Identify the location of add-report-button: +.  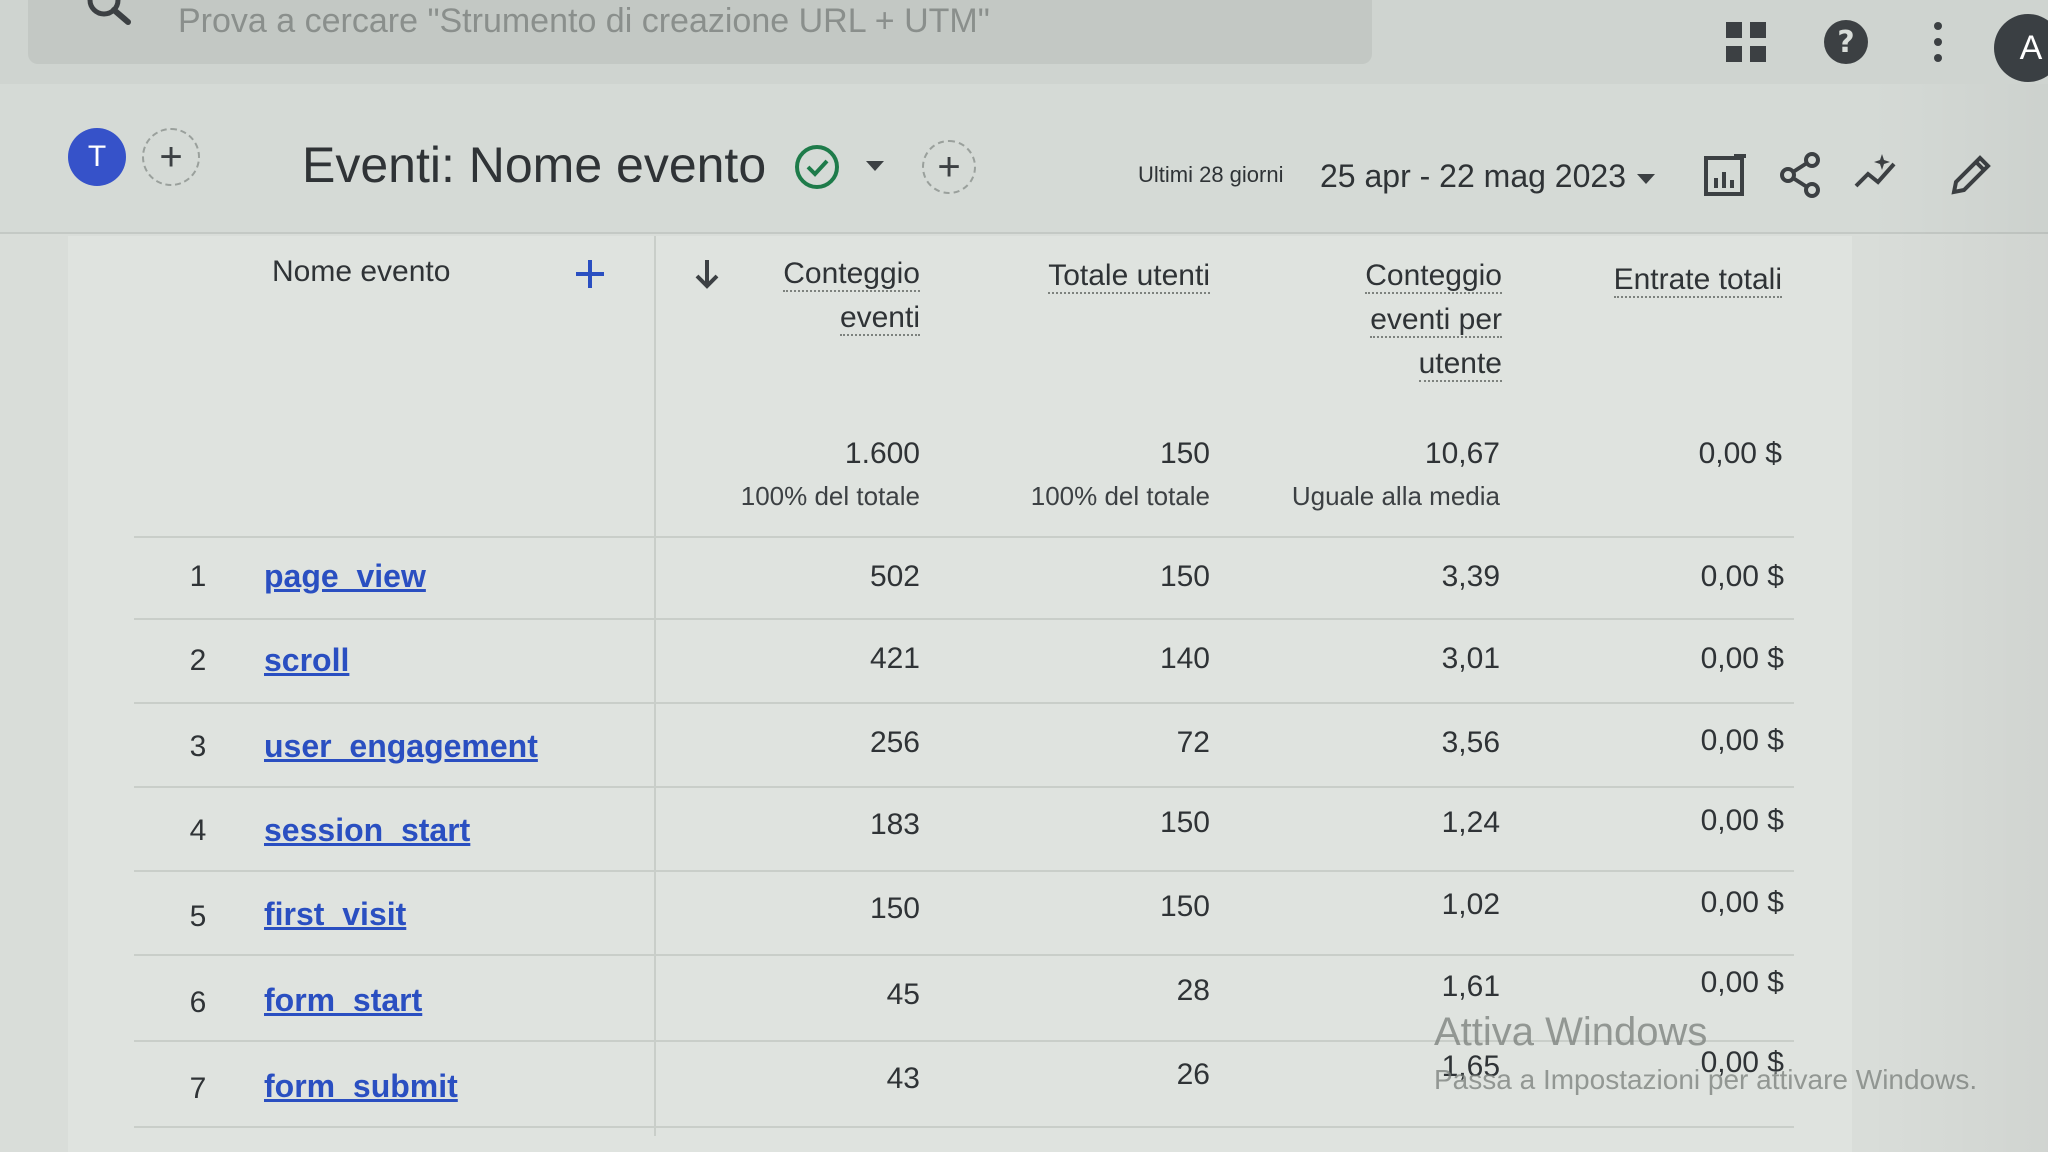
(949, 167).